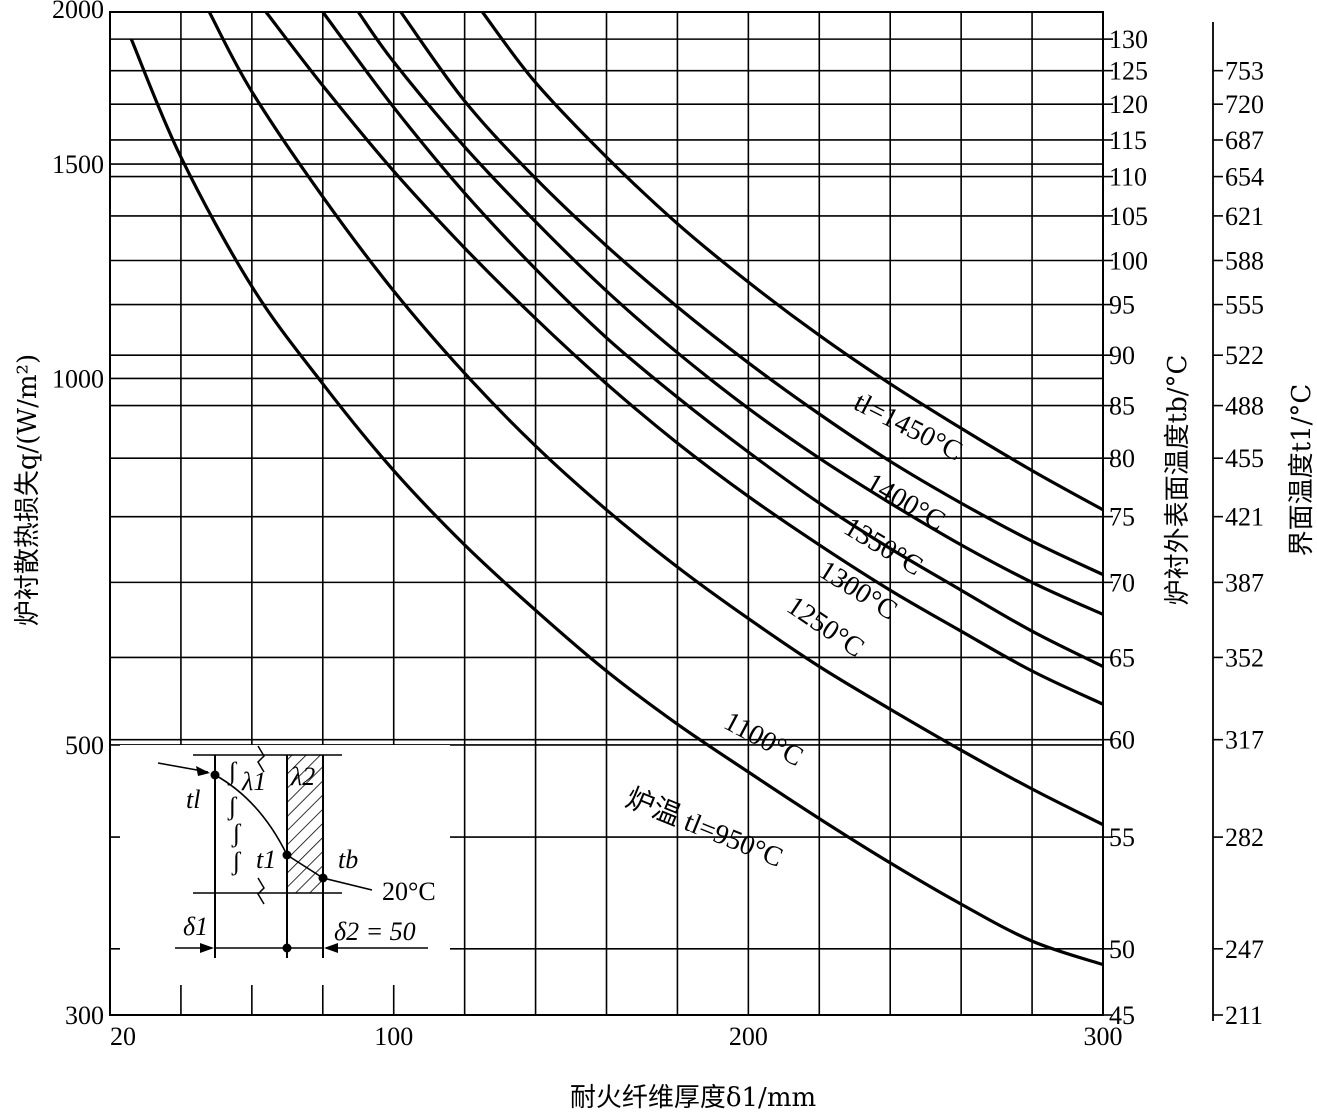 The image size is (1317, 1115). Describe the element at coordinates (908, 427) in the screenshot. I see `label-1450: tl=1450°C` at that location.